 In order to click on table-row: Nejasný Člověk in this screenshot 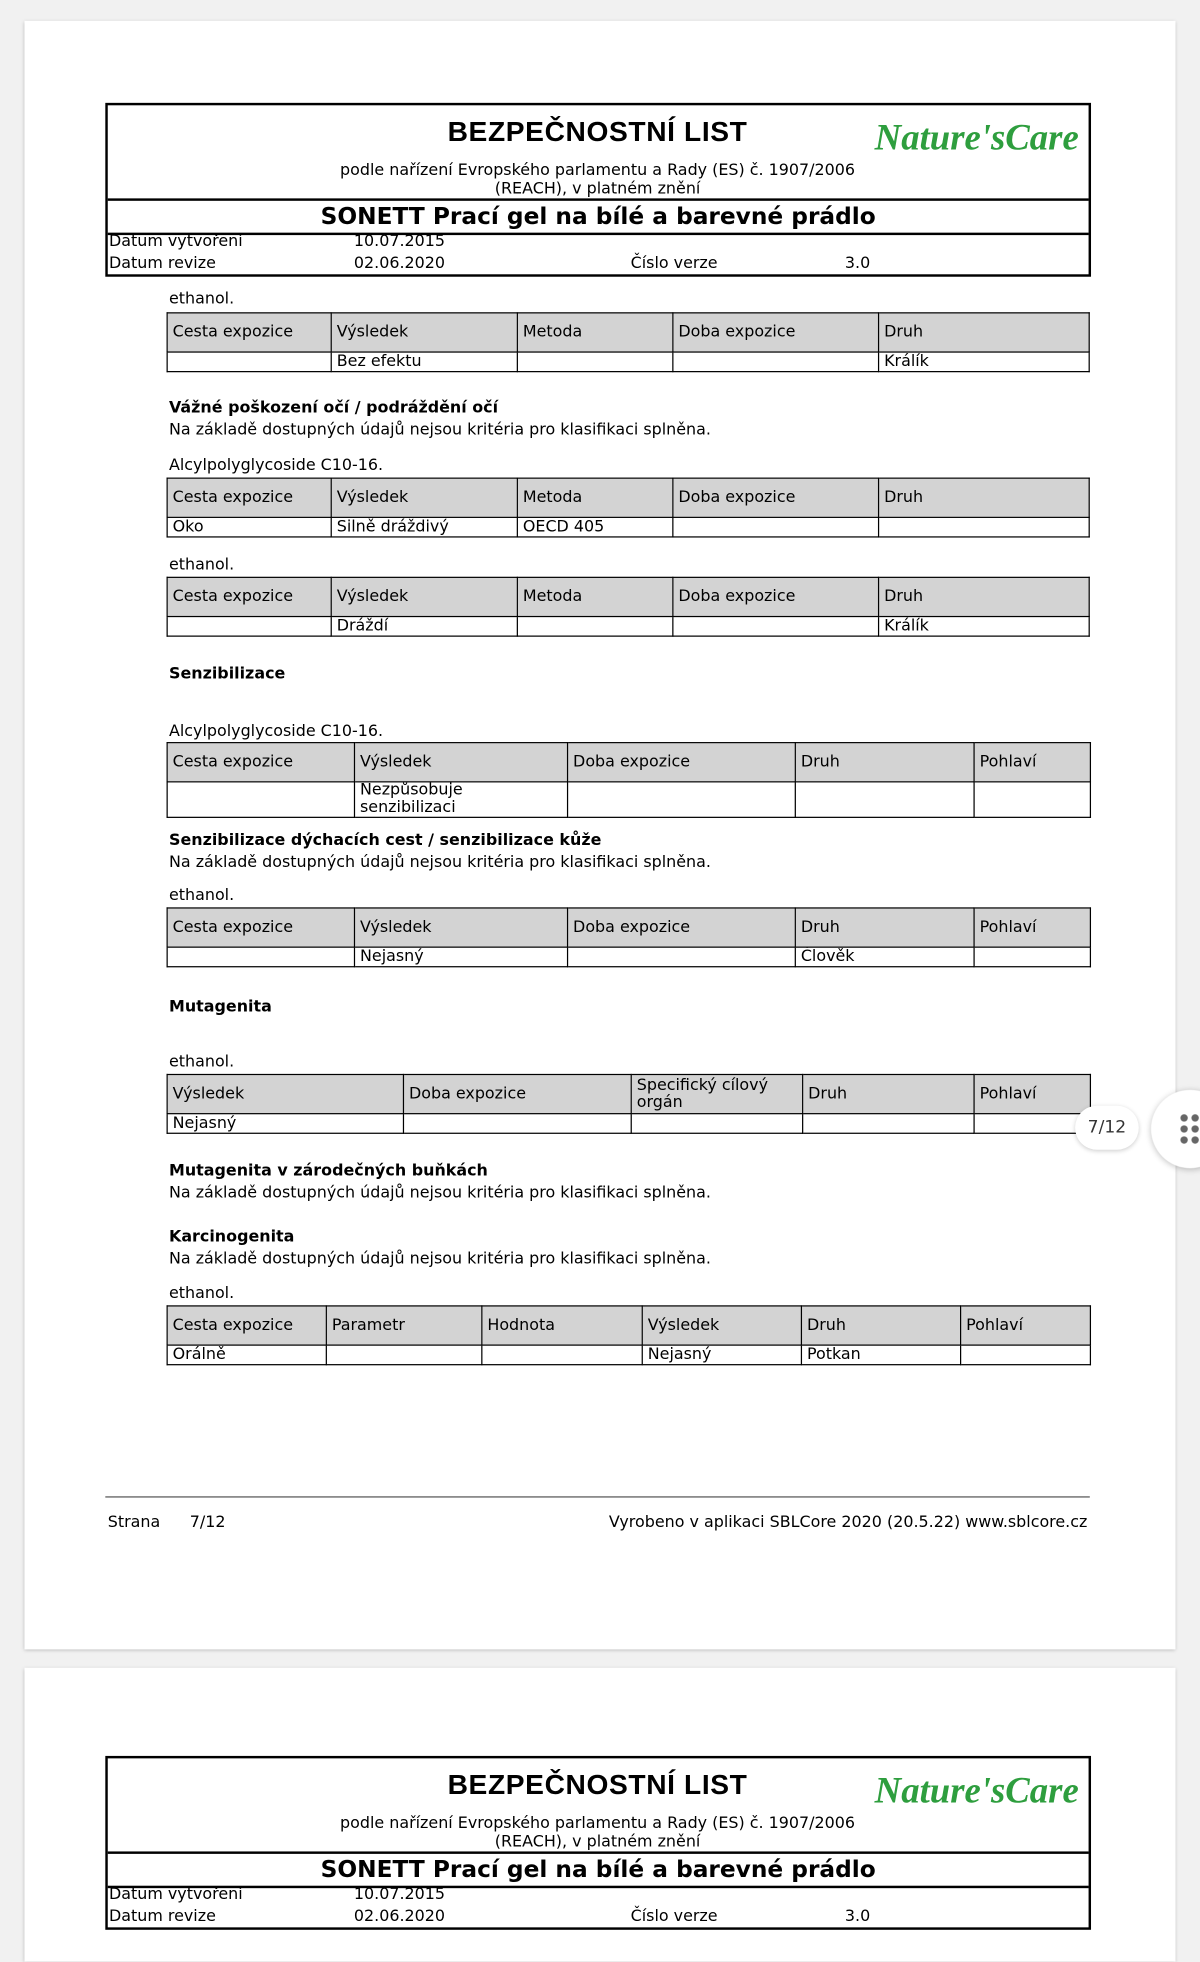, I will do `click(629, 957)`.